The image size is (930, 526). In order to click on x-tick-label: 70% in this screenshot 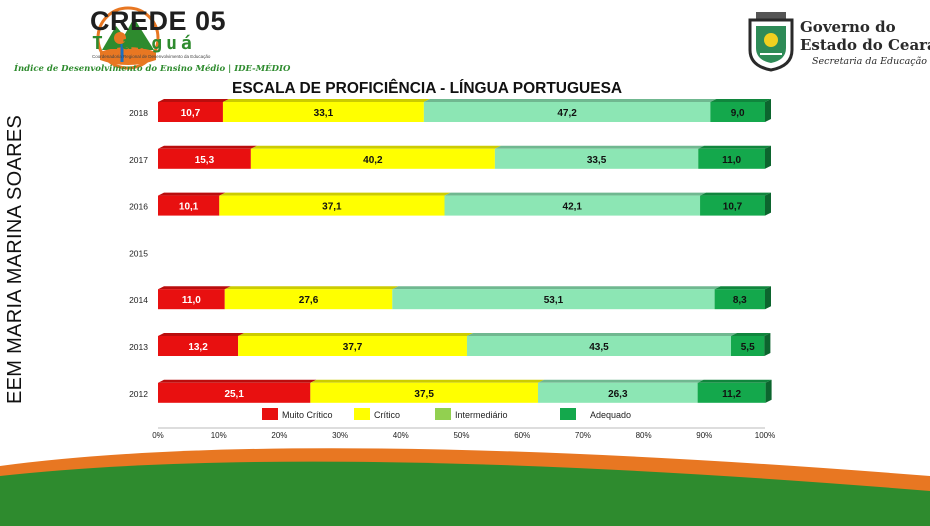, I will do `click(583, 435)`.